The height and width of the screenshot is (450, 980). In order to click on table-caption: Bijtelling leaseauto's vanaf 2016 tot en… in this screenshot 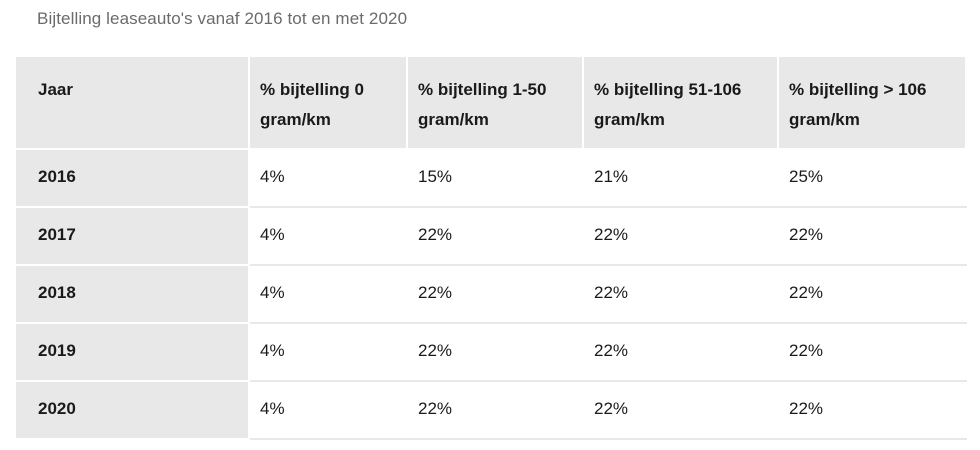, I will do `click(222, 18)`.